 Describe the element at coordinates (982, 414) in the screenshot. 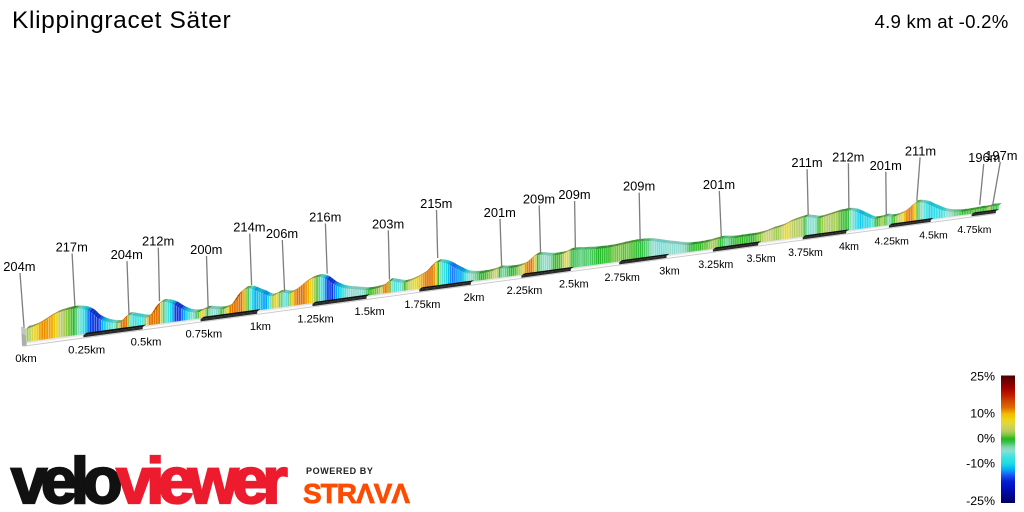

I see `svg-text: 10%` at that location.